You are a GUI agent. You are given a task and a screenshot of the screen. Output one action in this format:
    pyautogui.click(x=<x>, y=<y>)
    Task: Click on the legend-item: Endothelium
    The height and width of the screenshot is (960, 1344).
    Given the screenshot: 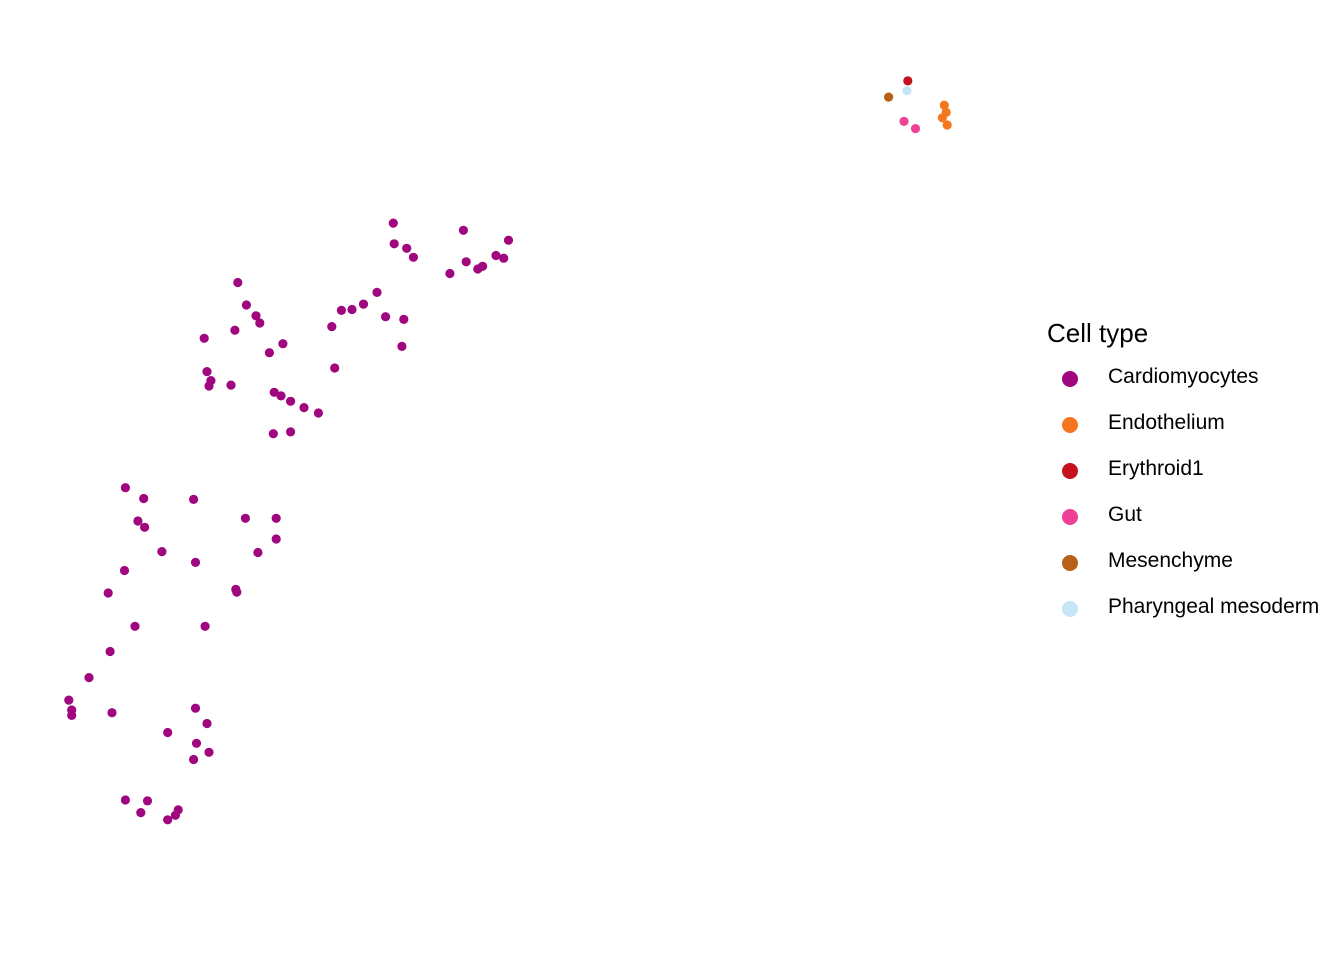 What is the action you would take?
    pyautogui.click(x=1136, y=430)
    